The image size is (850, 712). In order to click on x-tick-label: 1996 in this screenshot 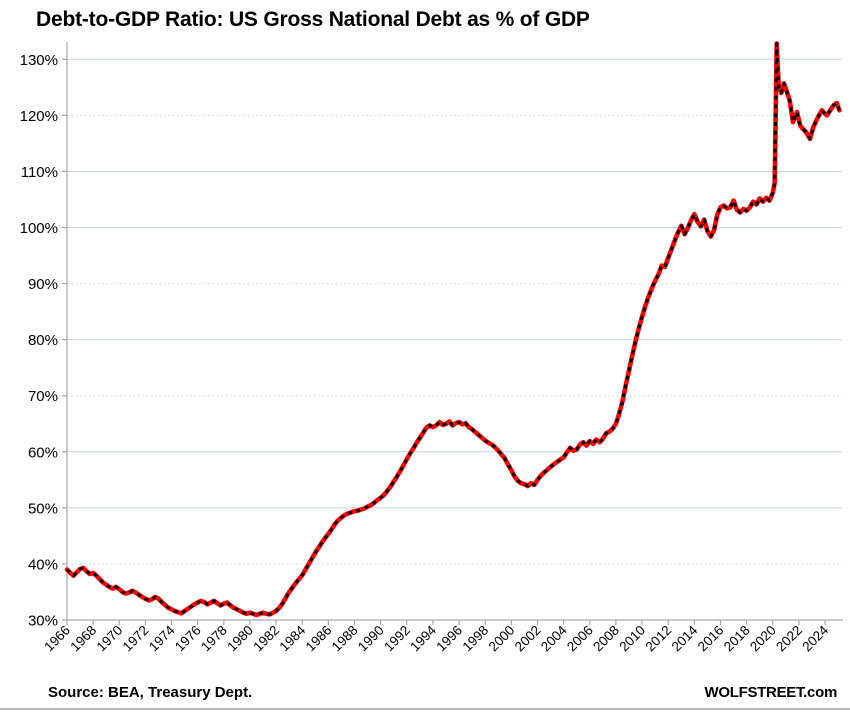, I will do `click(449, 639)`.